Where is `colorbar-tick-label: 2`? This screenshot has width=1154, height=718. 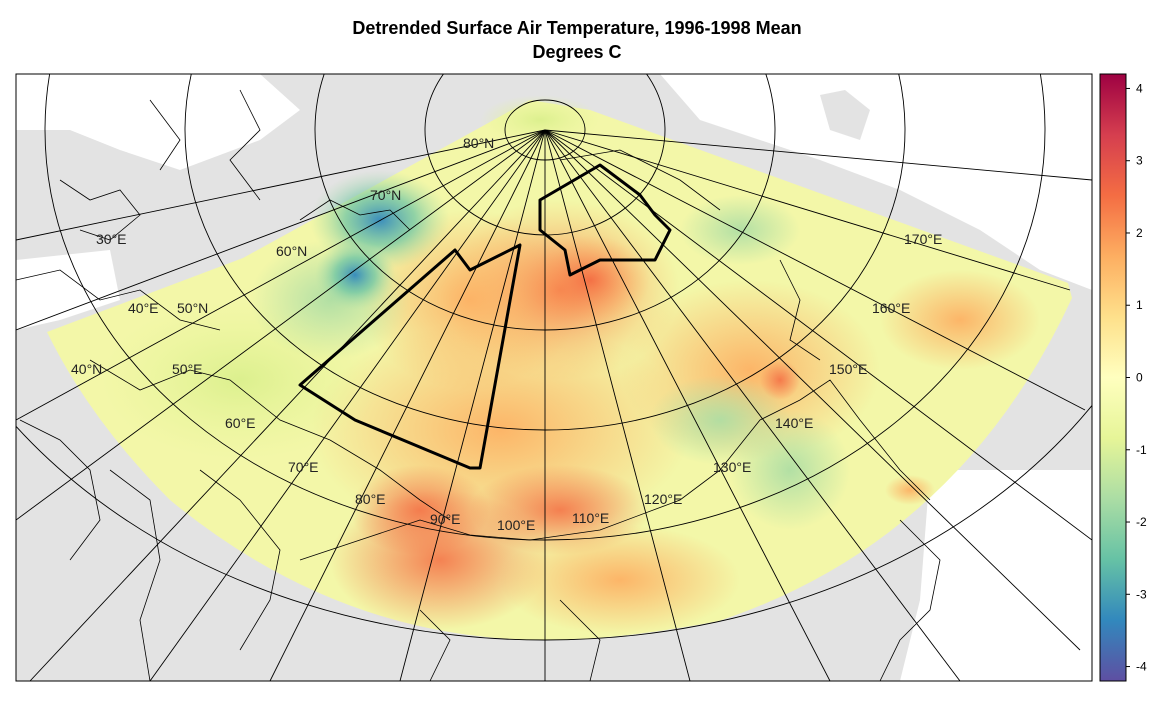
colorbar-tick-label: 2 is located at coordinates (1139, 233).